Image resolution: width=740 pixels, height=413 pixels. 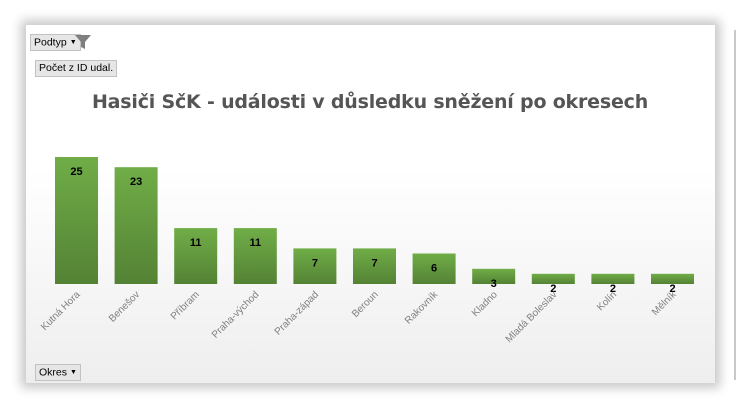 What do you see at coordinates (672, 289) in the screenshot?
I see `data-label-10: 2` at bounding box center [672, 289].